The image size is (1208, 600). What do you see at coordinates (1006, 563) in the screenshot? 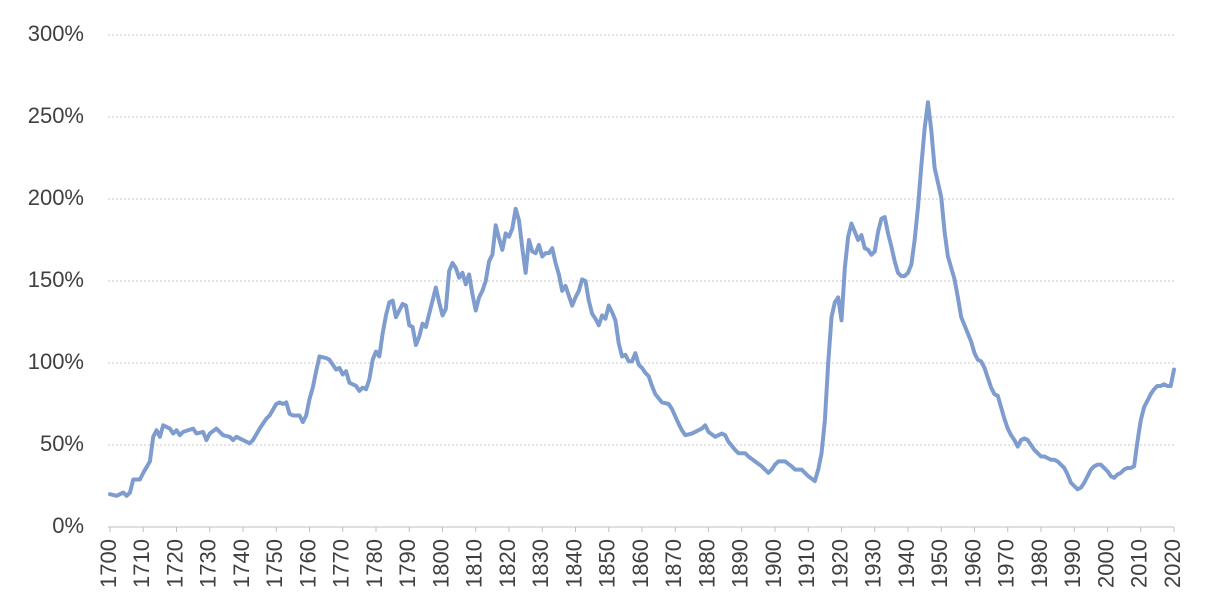
I see `x-tick-label: 1970` at bounding box center [1006, 563].